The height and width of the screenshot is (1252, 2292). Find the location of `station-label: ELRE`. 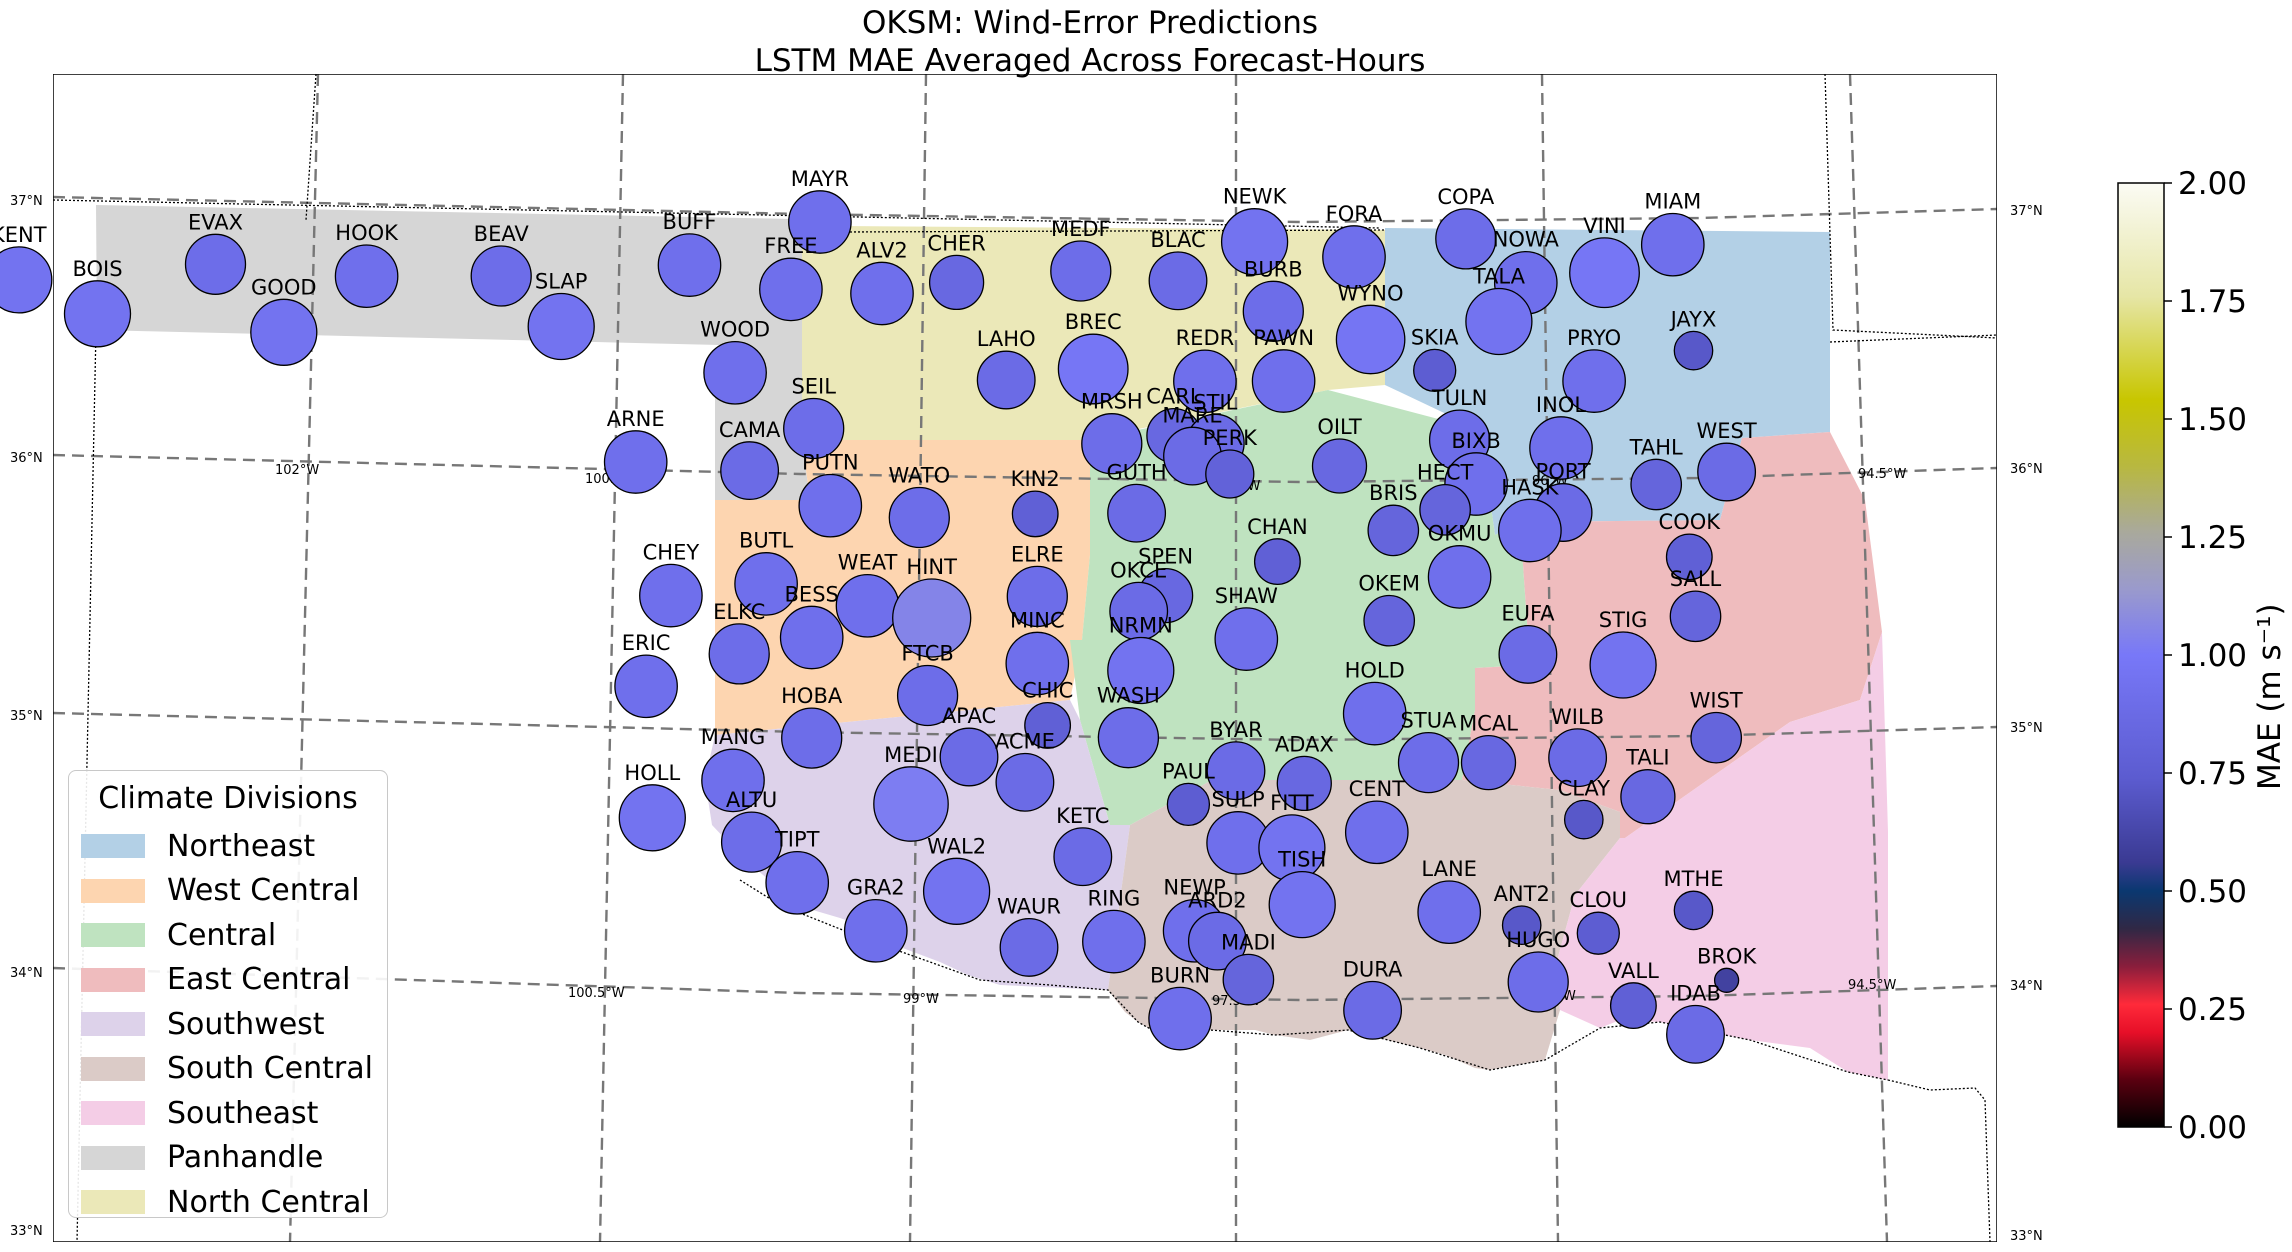

station-label: ELRE is located at coordinates (1037, 554).